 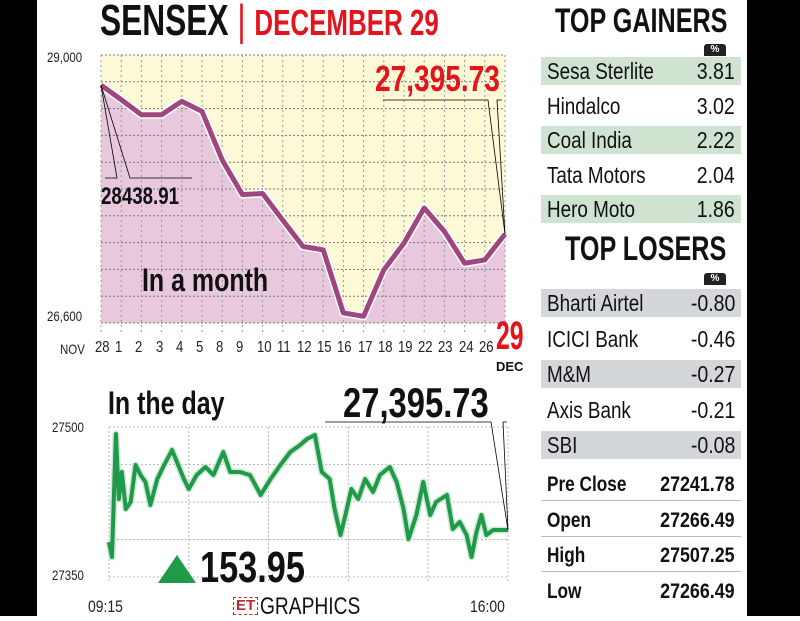 I want to click on stat-label: Low, so click(x=564, y=592).